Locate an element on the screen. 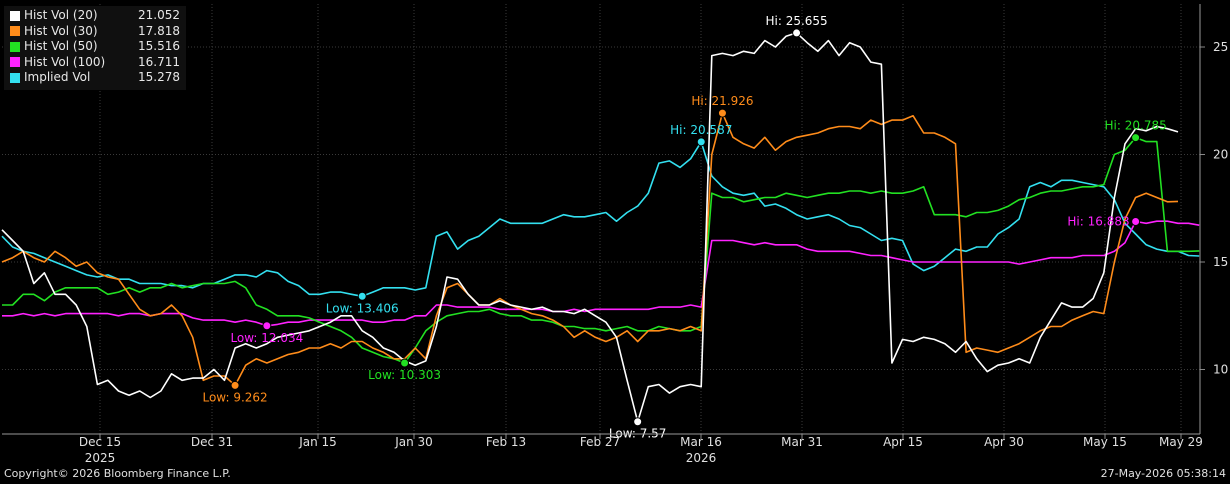  legend-item: Hist Vol (20) 21.052 is located at coordinates (95, 16).